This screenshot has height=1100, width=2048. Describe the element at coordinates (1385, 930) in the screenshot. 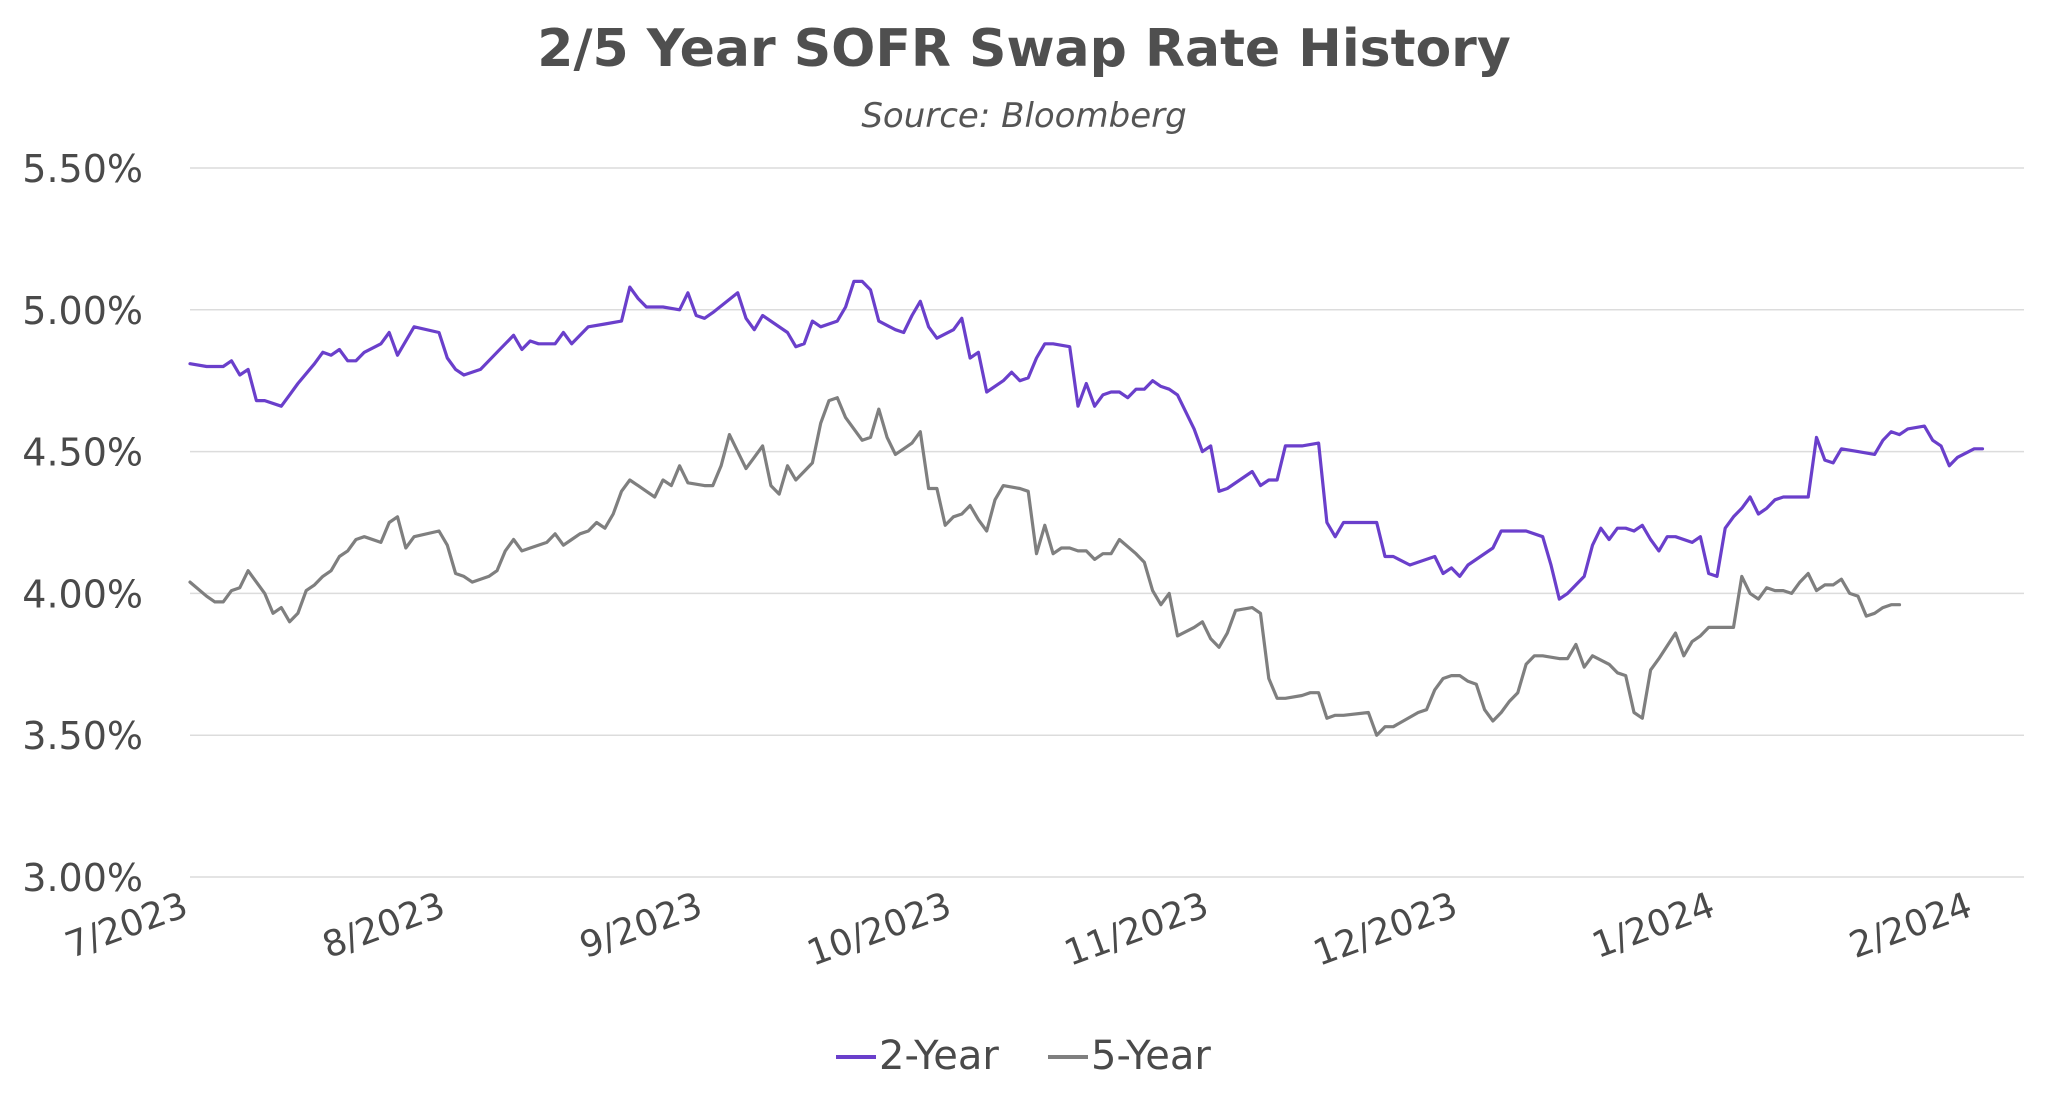

I see `x-tick-label: 12/2023` at that location.